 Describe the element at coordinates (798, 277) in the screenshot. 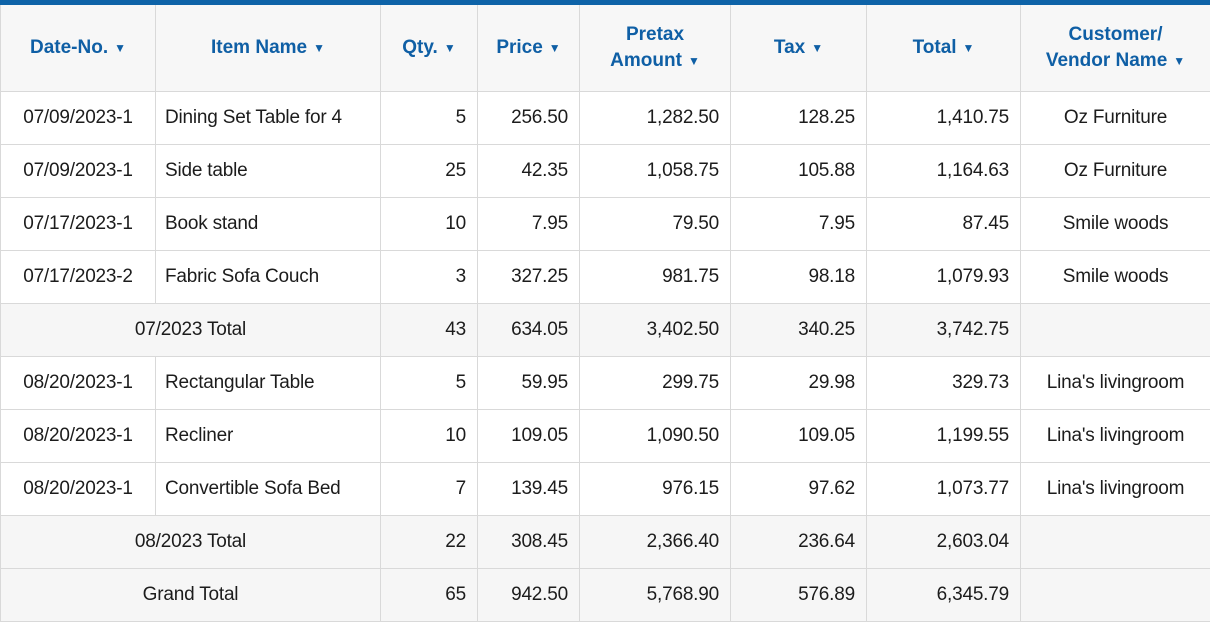

I see `cell-tax: 98.18` at that location.